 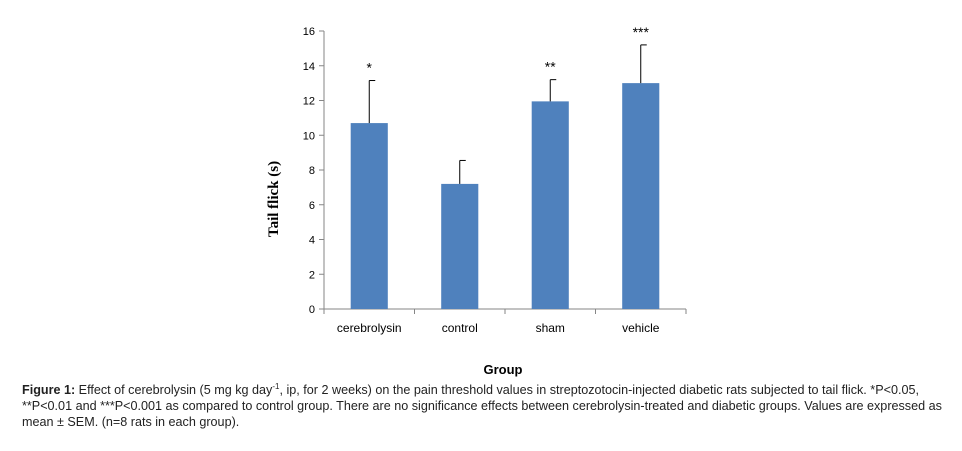 What do you see at coordinates (274, 199) in the screenshot?
I see `y-axis-label: Tail flick (s)` at bounding box center [274, 199].